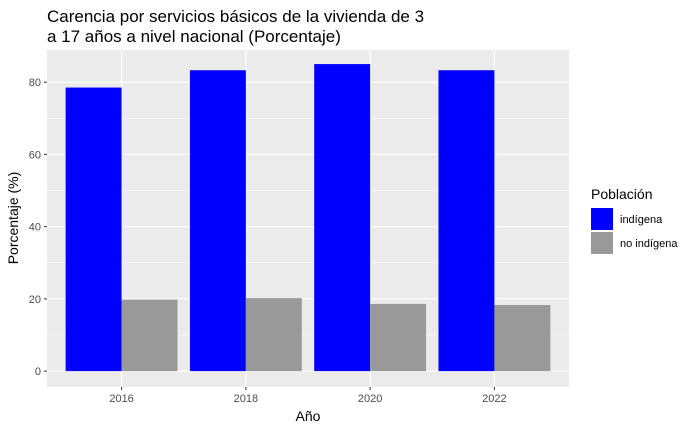 The height and width of the screenshot is (432, 700). I want to click on bar-2020-no-indigena, so click(398, 337).